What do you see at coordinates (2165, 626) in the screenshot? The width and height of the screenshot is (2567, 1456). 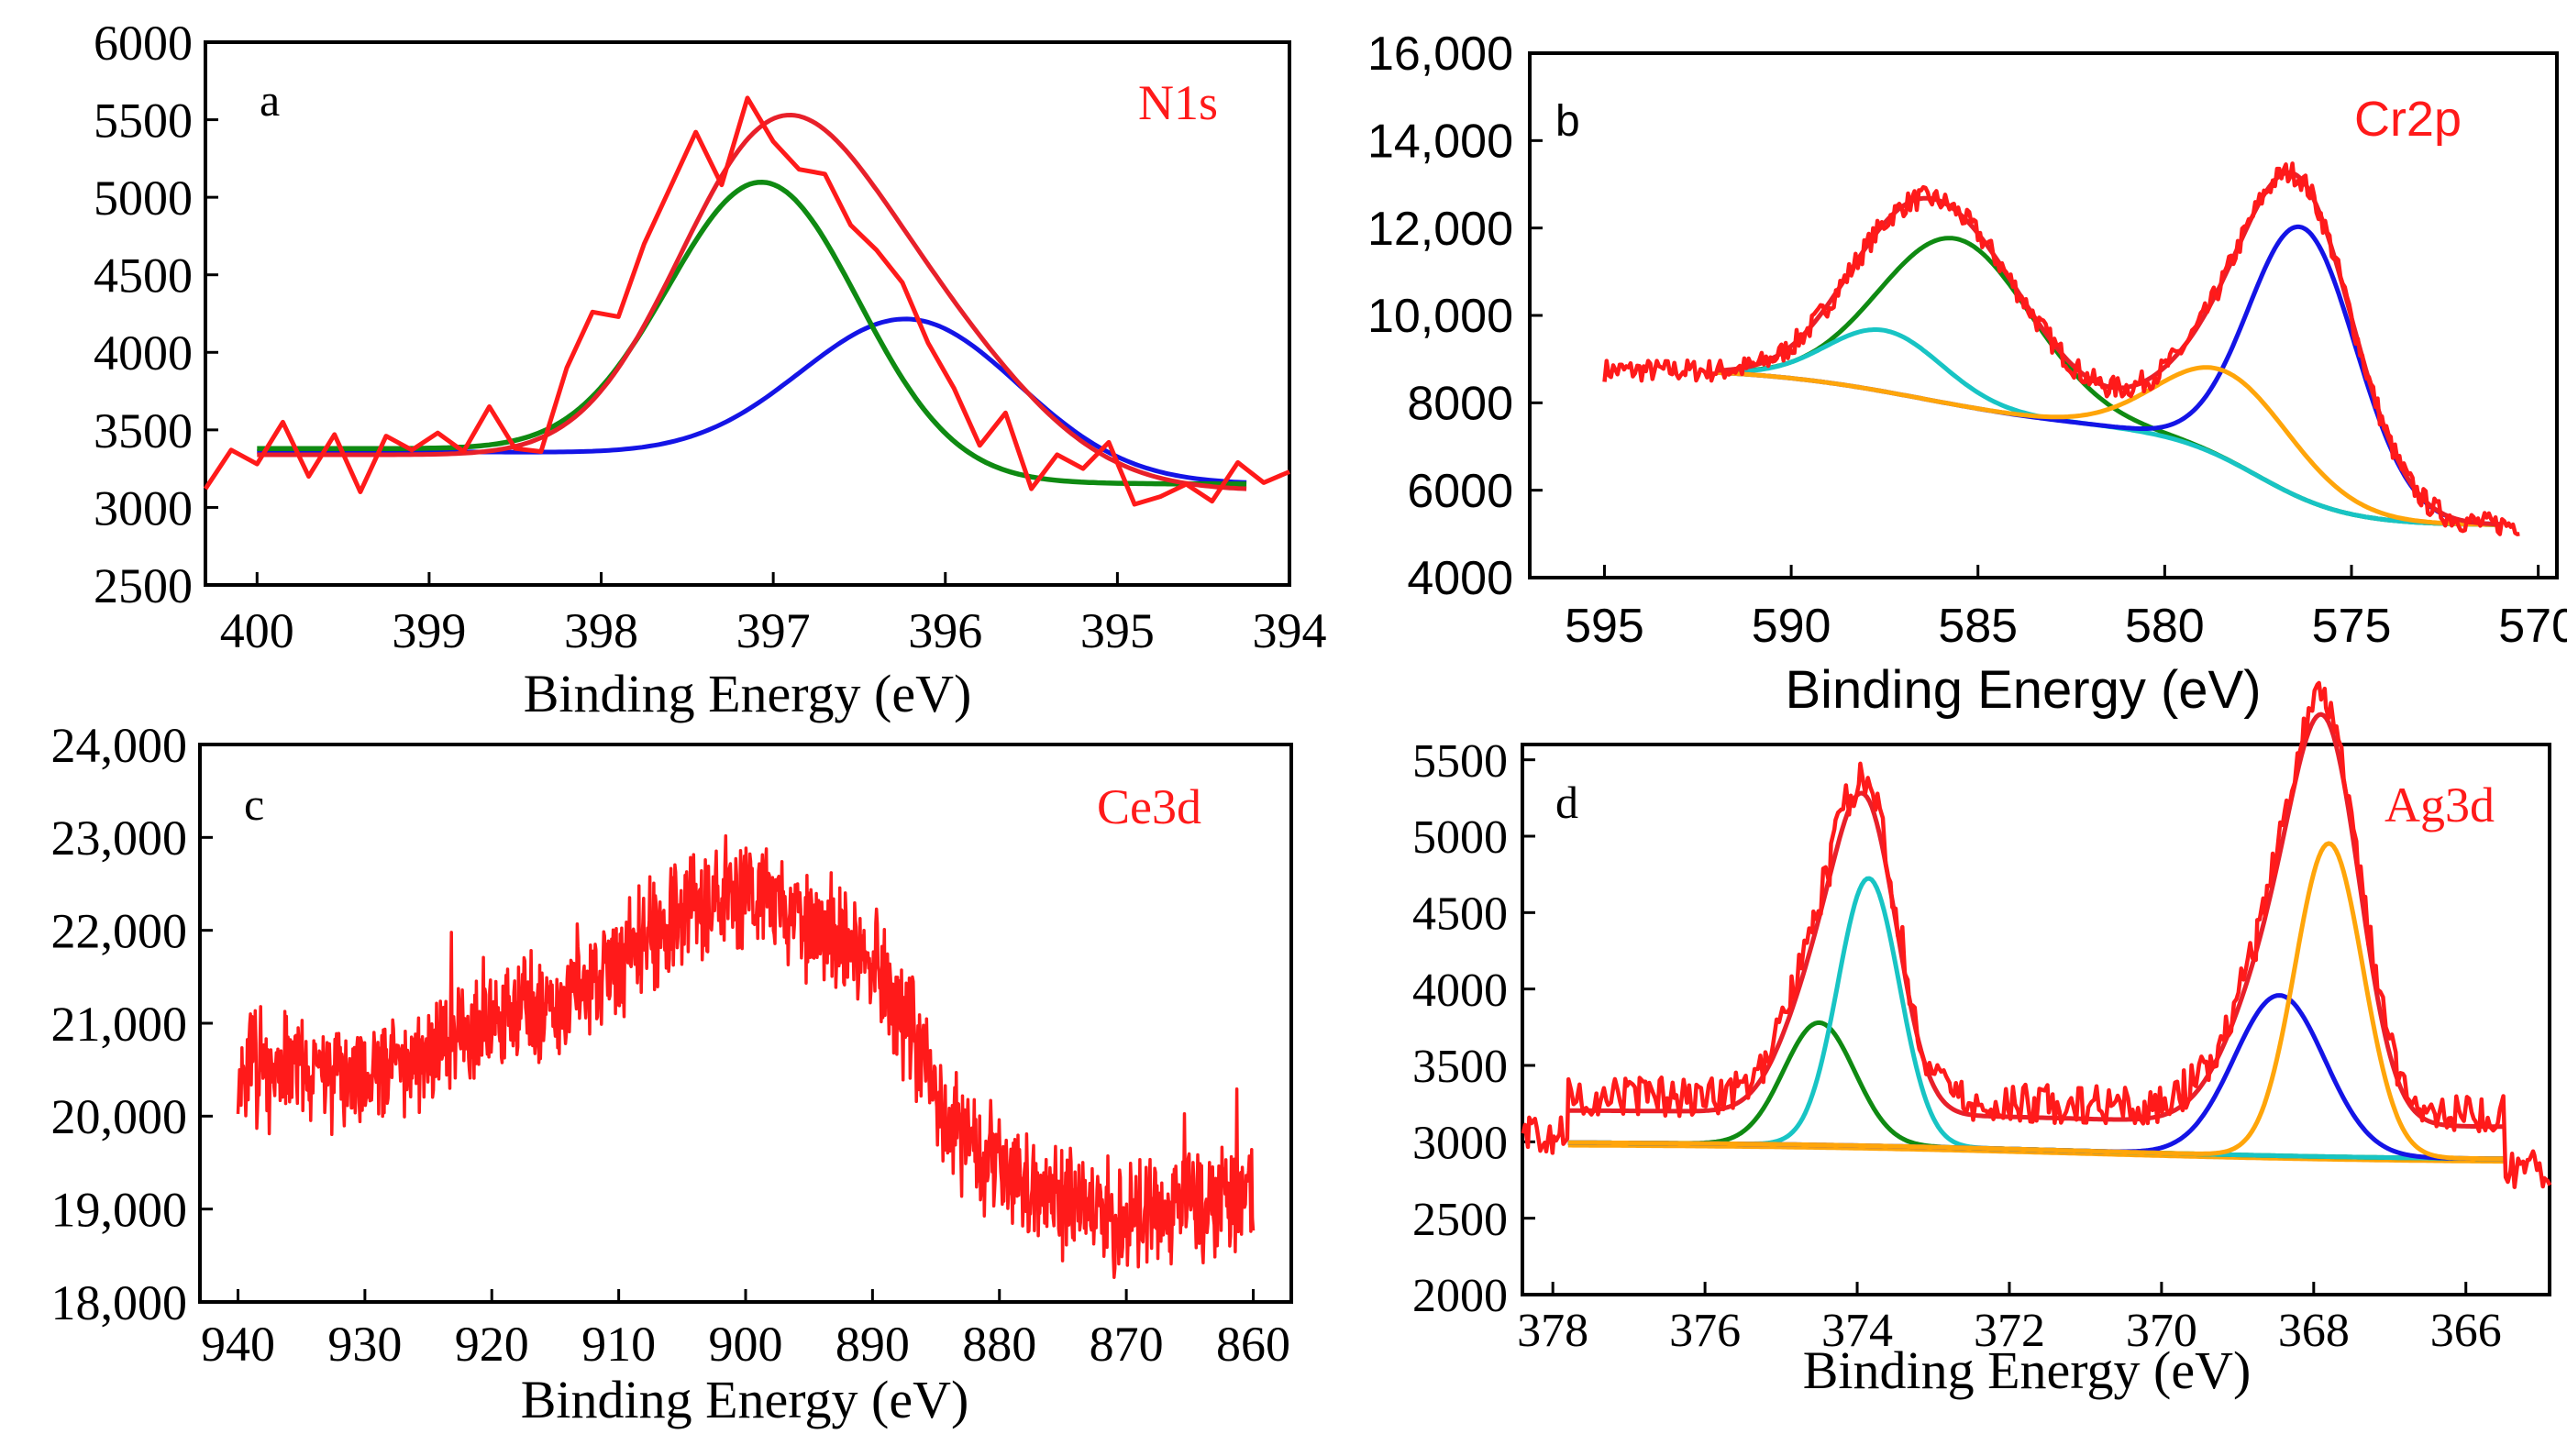 I see `x-tick-label: 580` at bounding box center [2165, 626].